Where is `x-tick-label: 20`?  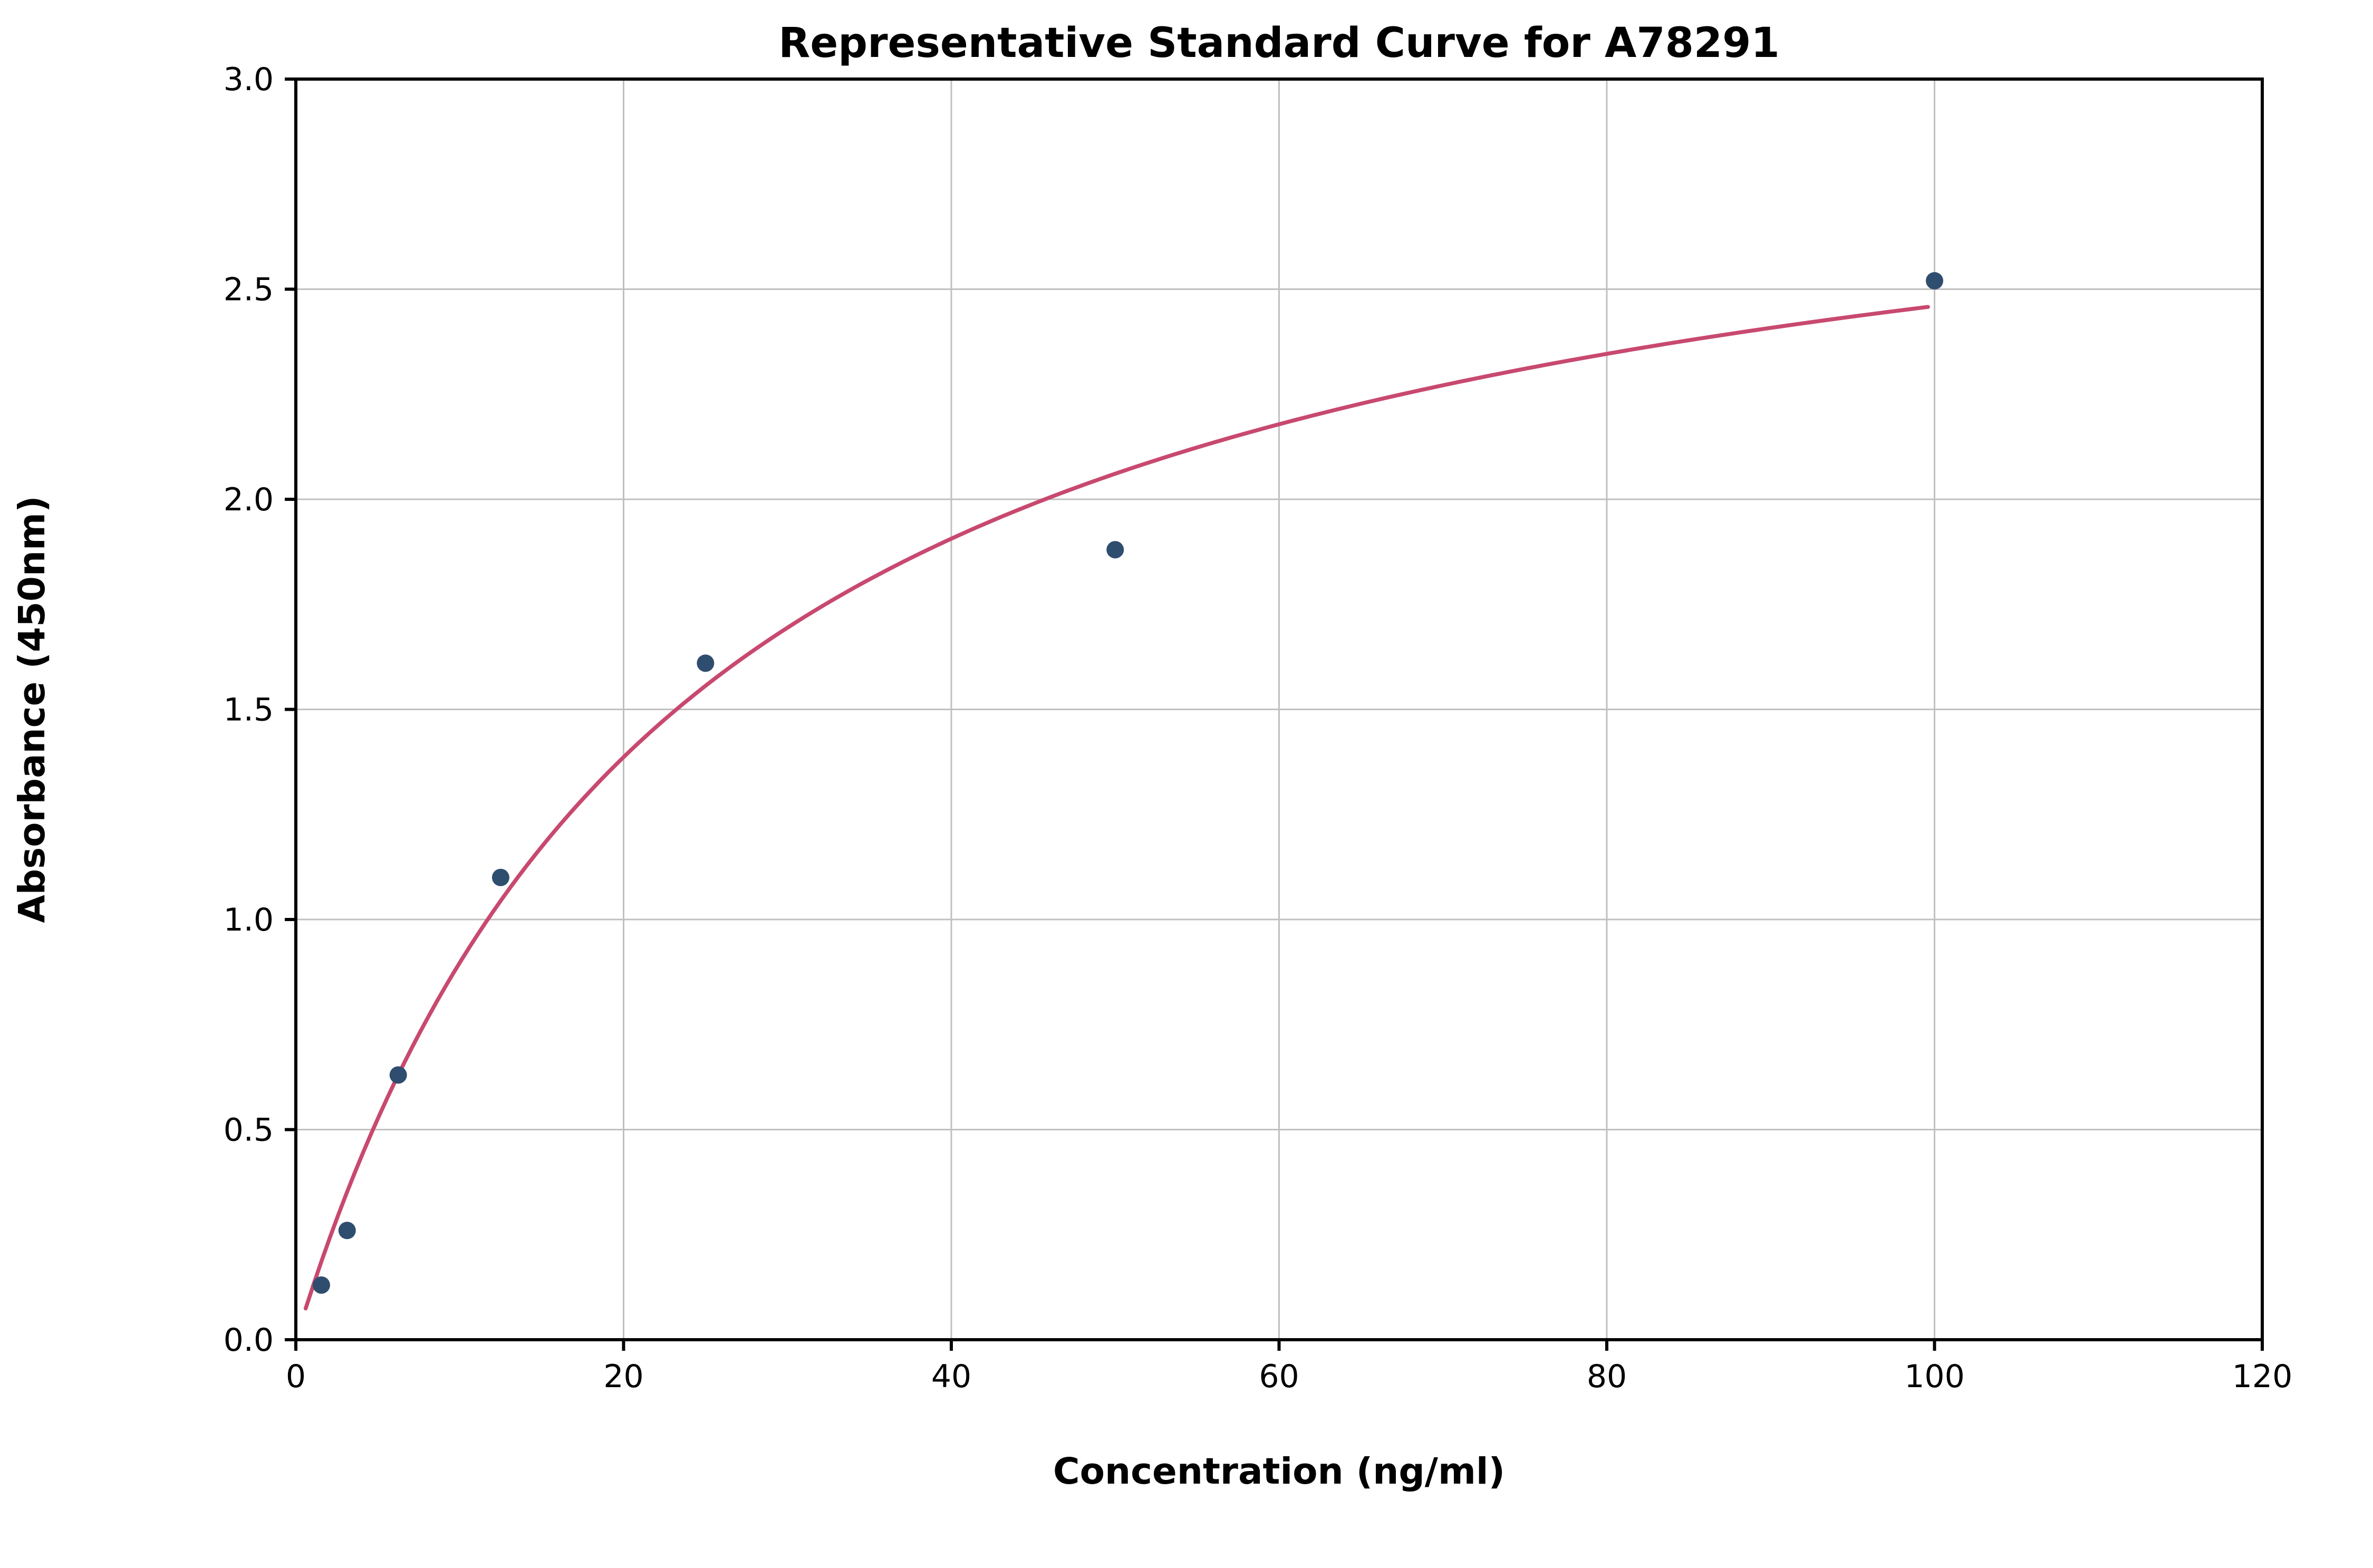 x-tick-label: 20 is located at coordinates (623, 1376).